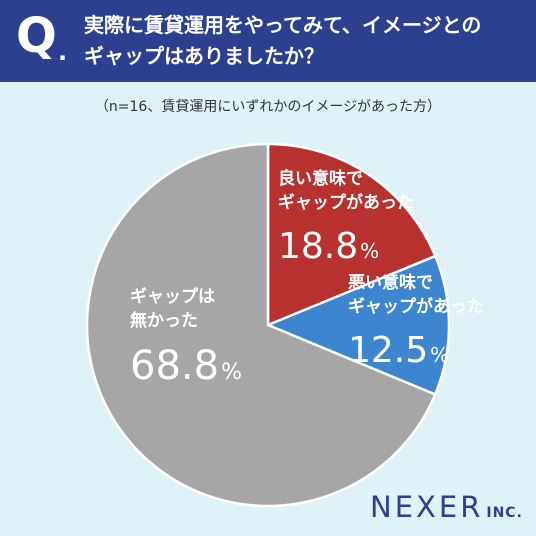  Describe the element at coordinates (268, 107) in the screenshot. I see `sample-note: （n=16、賃貸運用にいずれかのイメージがあった方）` at that location.